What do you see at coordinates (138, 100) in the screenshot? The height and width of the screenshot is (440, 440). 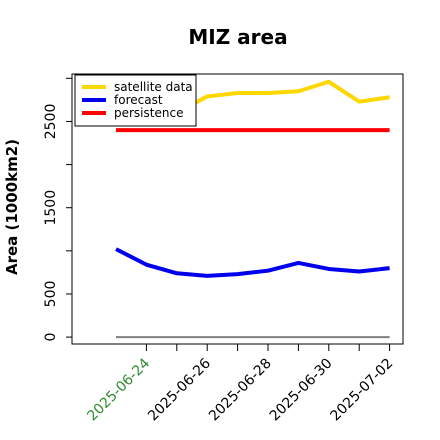 I see `legend-label: forecast` at bounding box center [138, 100].